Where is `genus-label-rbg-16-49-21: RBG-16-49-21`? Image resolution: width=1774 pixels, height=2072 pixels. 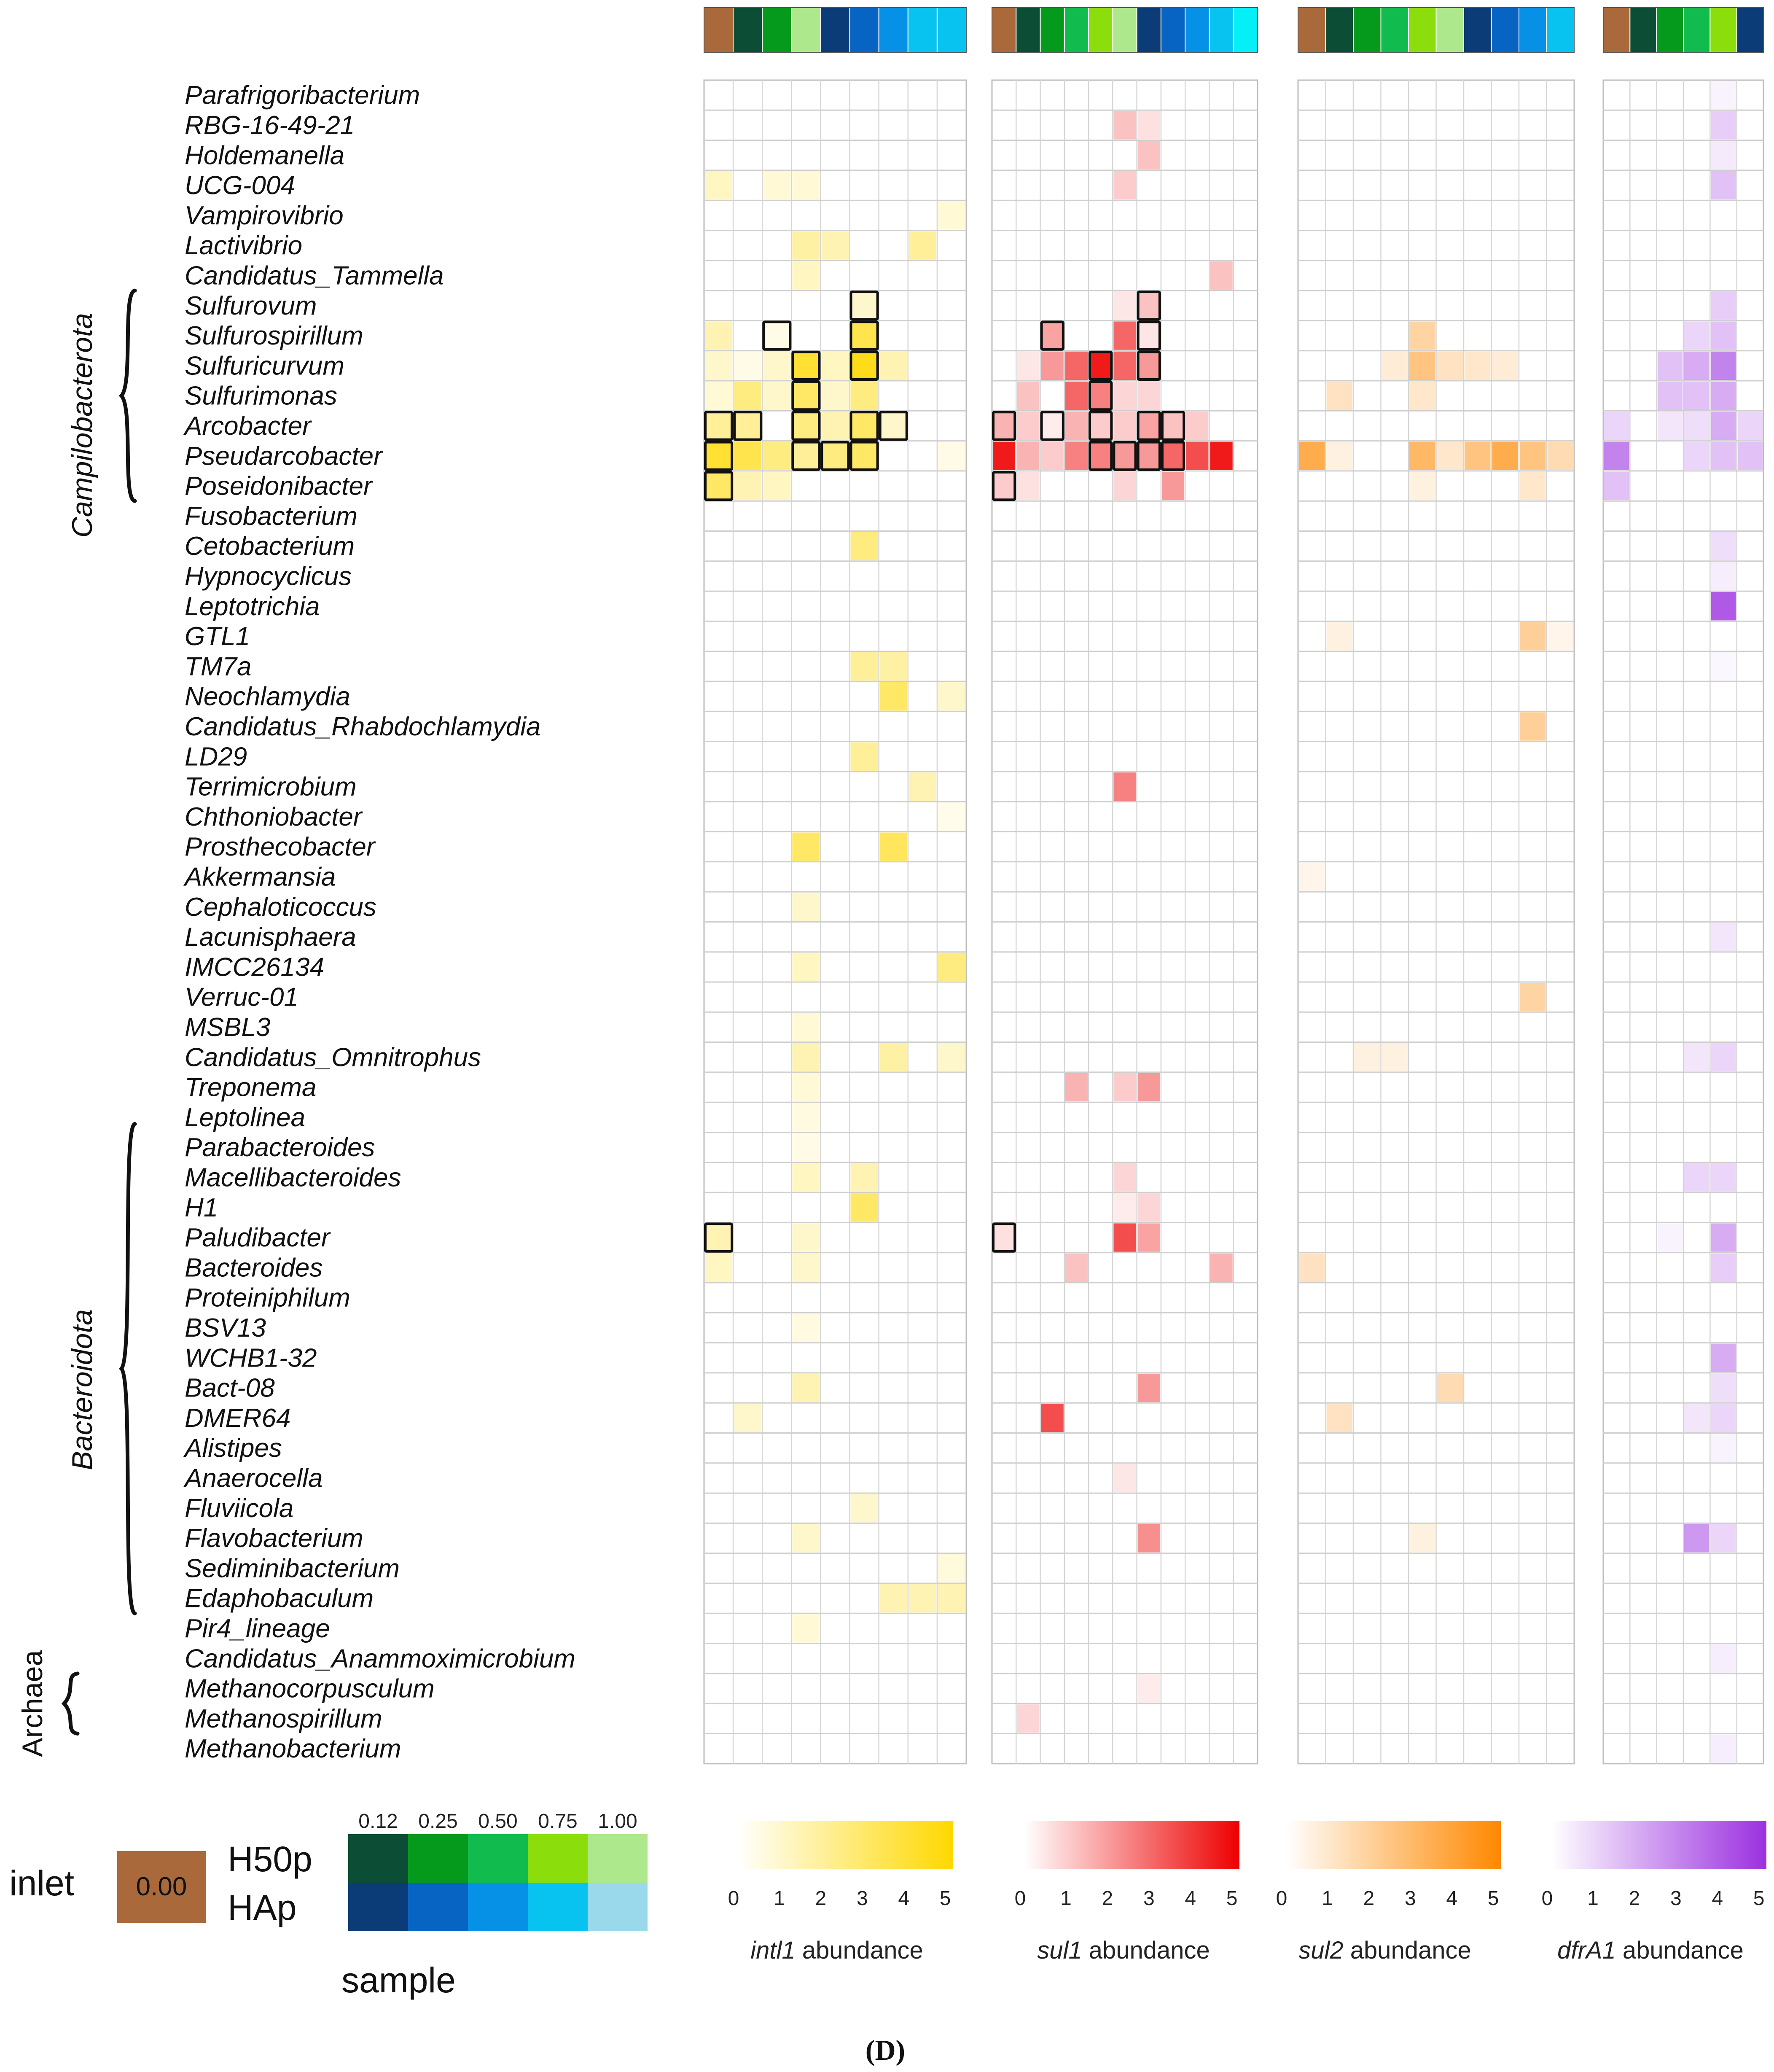
genus-label-rbg-16-49-21: RBG-16-49-21 is located at coordinates (270, 125).